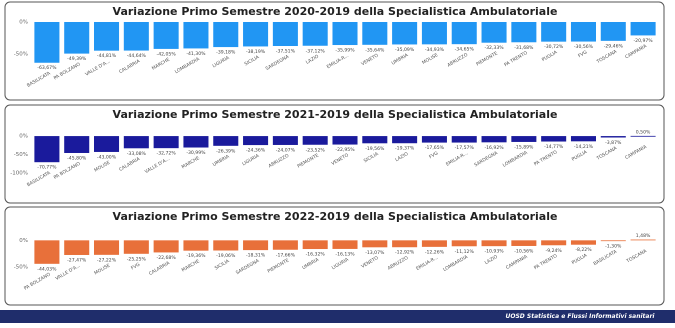 This screenshot has width=675, height=328. Describe the element at coordinates (494, 252) in the screenshot. I see `value-label: -10,93%` at that location.